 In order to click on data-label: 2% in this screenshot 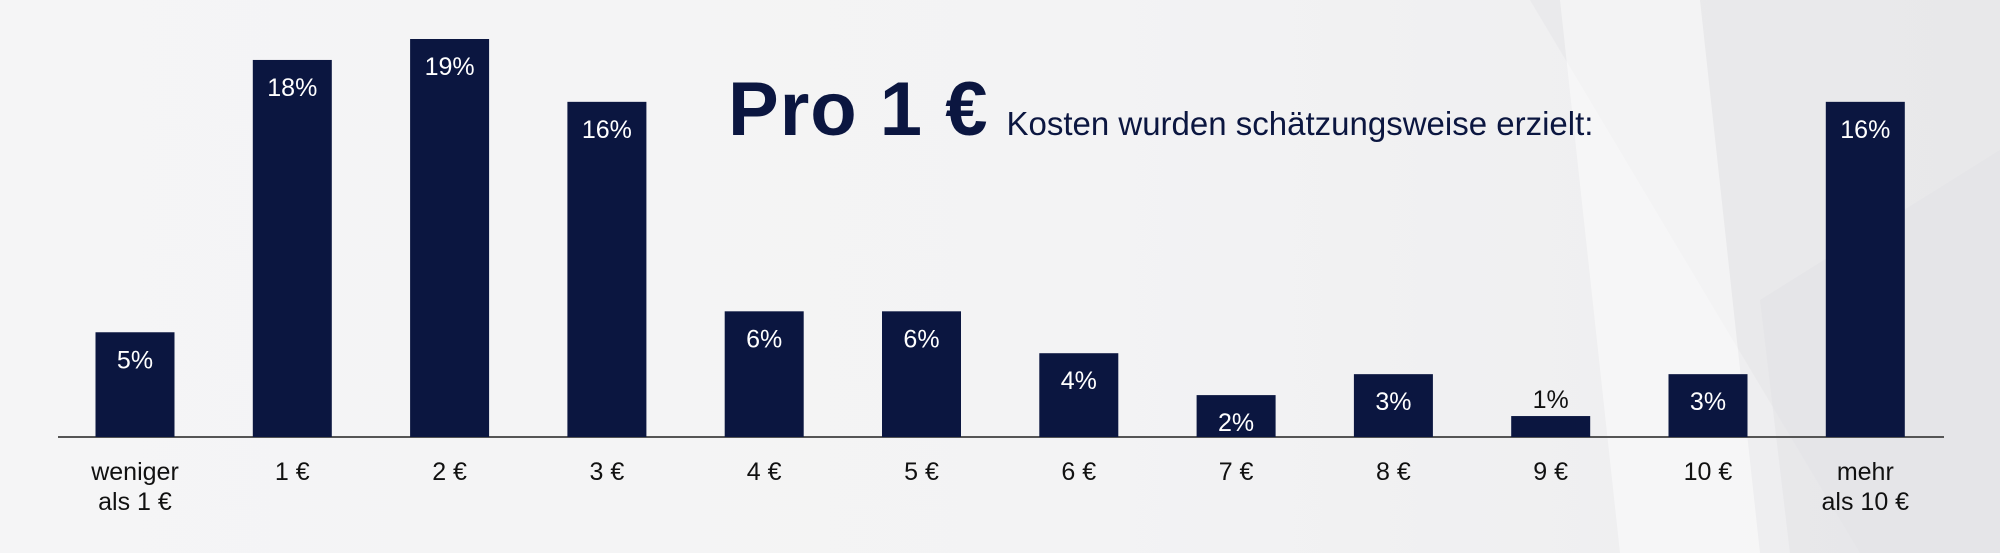, I will do `click(1236, 423)`.